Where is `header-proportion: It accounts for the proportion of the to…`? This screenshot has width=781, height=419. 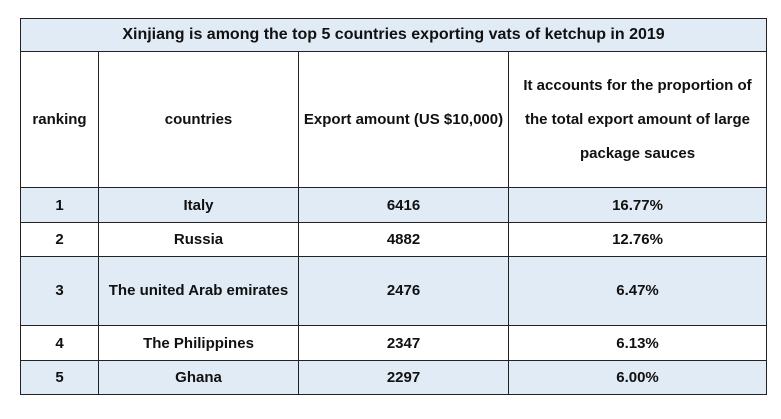
header-proportion: It accounts for the proportion of the to… is located at coordinates (637, 119).